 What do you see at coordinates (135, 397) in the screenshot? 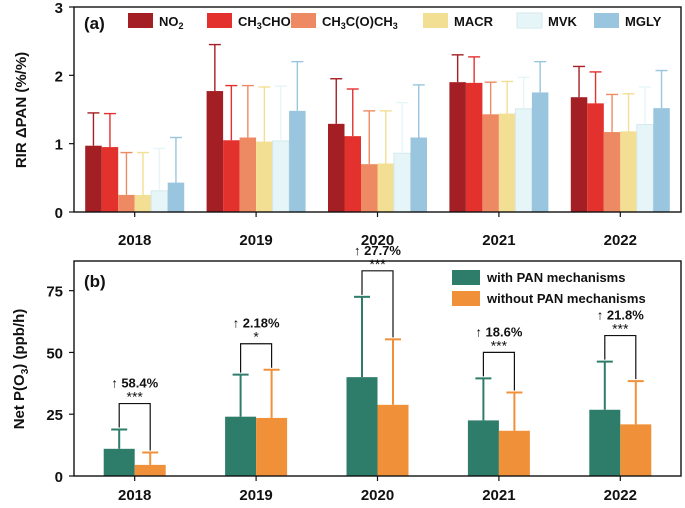
I see `sig-stars-2018: ***` at bounding box center [135, 397].